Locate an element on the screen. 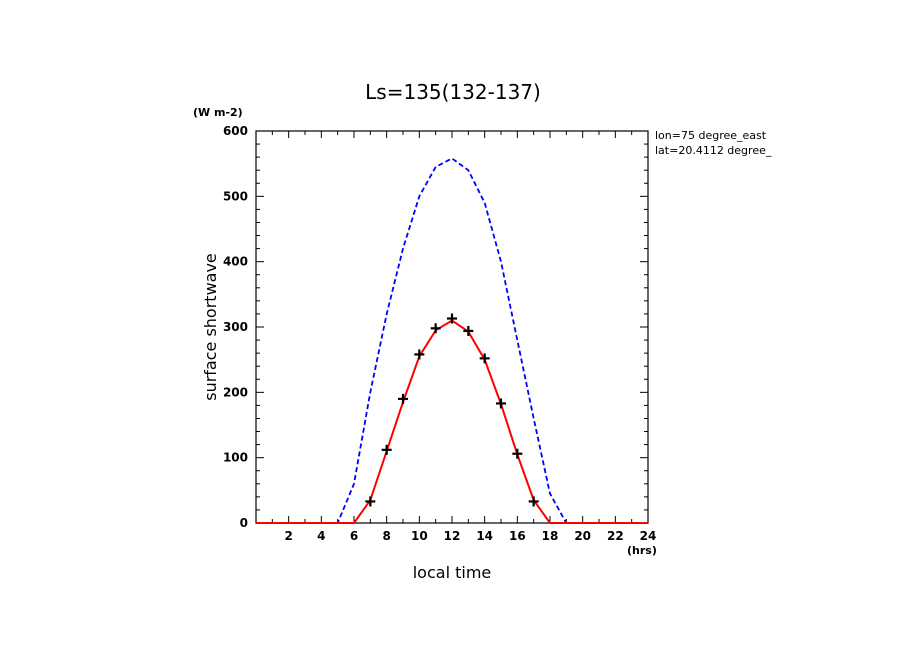 This screenshot has height=654, width=904. x-tick-label: 12 is located at coordinates (452, 536).